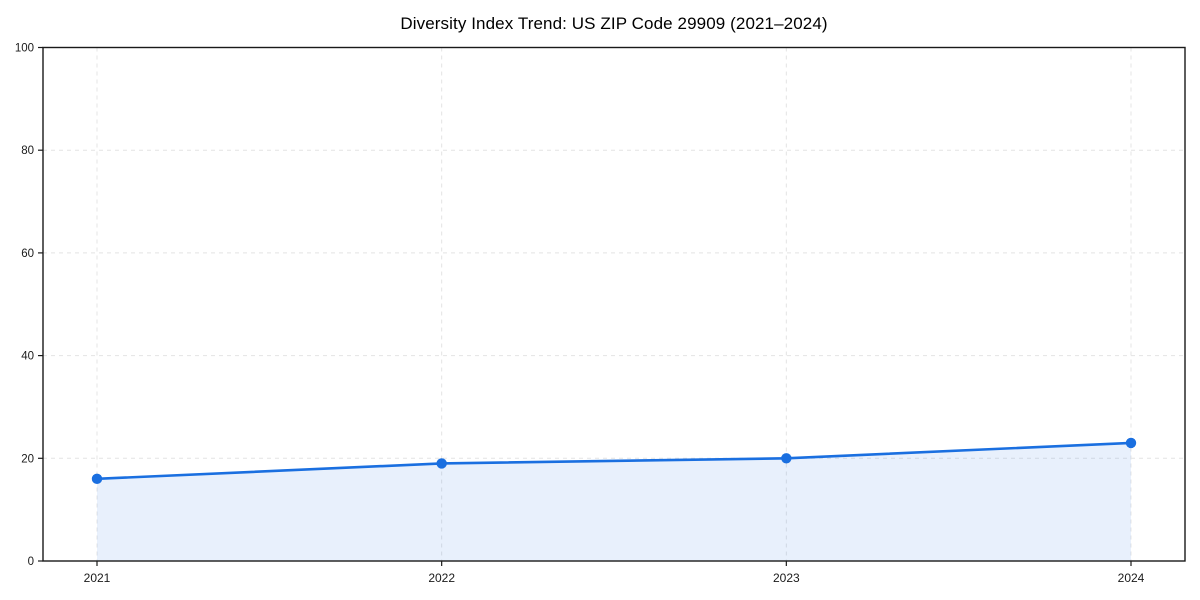 This screenshot has height=600, width=1200. Describe the element at coordinates (27, 151) in the screenshot. I see `y-tick-label: 80` at that location.